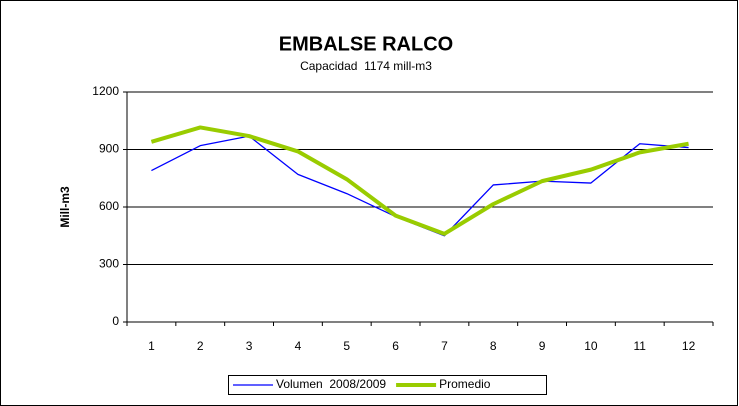  I want to click on chart-title: EMBALSE RALCO, so click(366, 44).